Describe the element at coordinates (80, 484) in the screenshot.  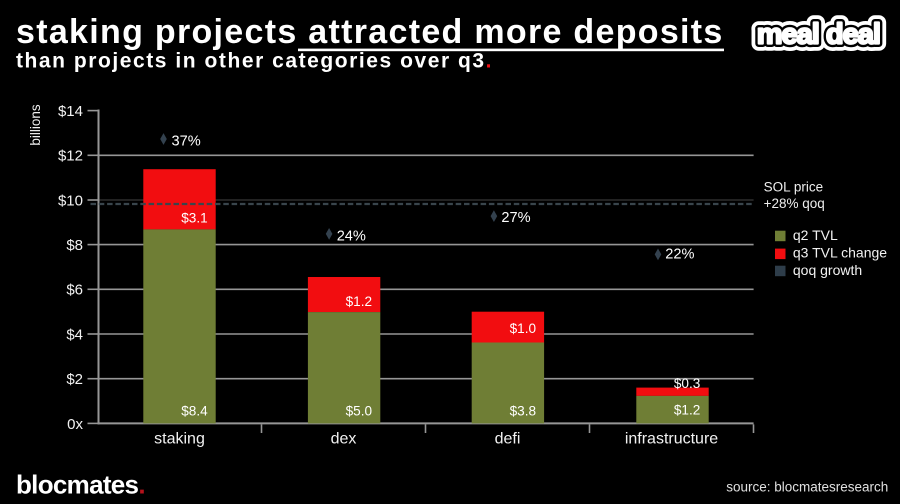
I see `svg-text: blocmates.` at that location.